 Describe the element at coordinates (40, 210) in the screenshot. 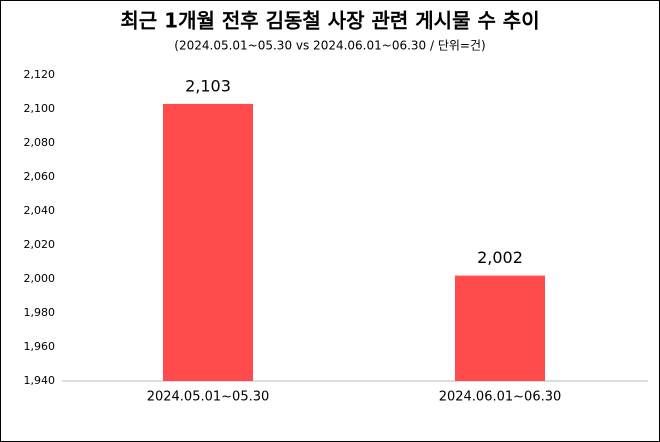

I see `y-tick-label: 2,040` at that location.